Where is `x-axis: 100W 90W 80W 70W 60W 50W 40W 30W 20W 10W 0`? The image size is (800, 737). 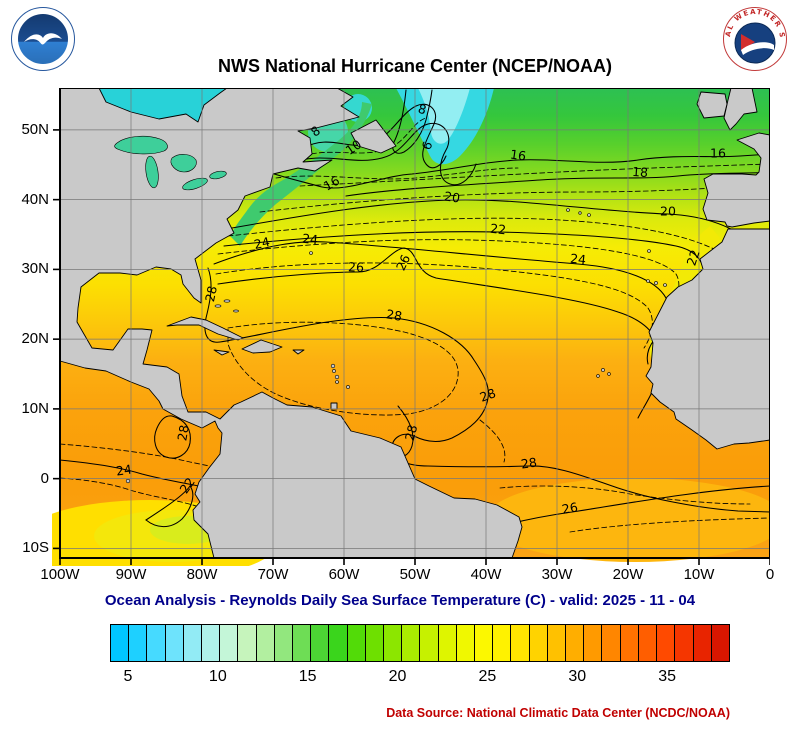 x-axis: 100W 90W 80W 70W 60W 50W 40W 30W 20W 10W 0 is located at coordinates (407, 577).